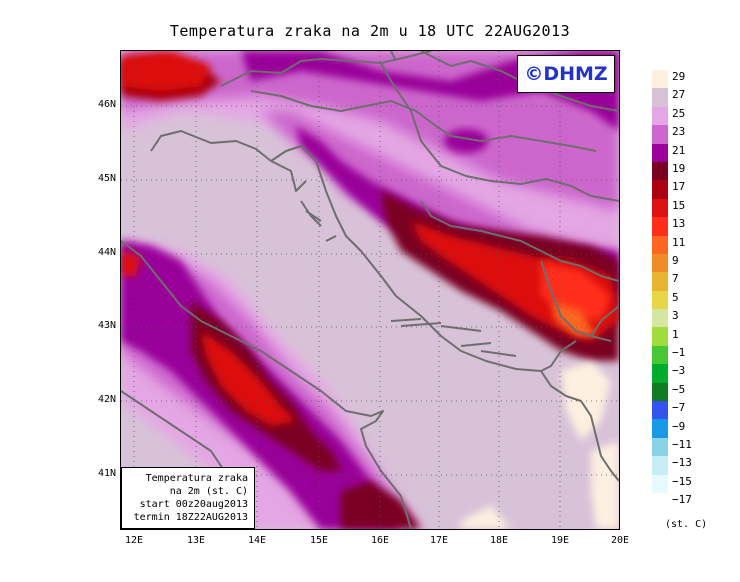 The height and width of the screenshot is (582, 740). Describe the element at coordinates (679, 408) in the screenshot. I see `colorbar-label: −7` at that location.